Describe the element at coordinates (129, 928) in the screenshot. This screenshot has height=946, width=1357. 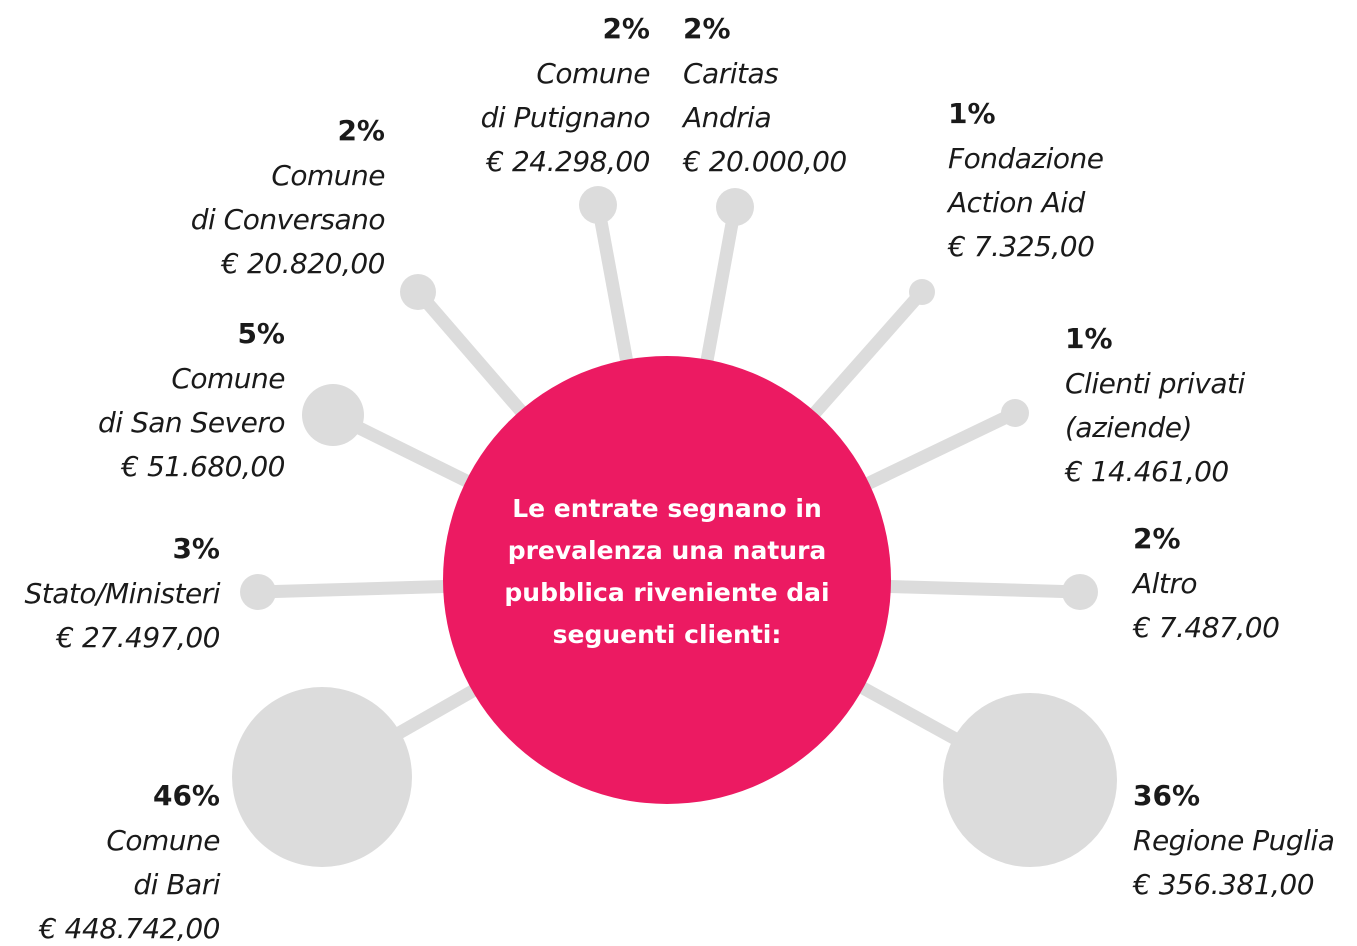
I see `amount: € 448.742,00` at that location.